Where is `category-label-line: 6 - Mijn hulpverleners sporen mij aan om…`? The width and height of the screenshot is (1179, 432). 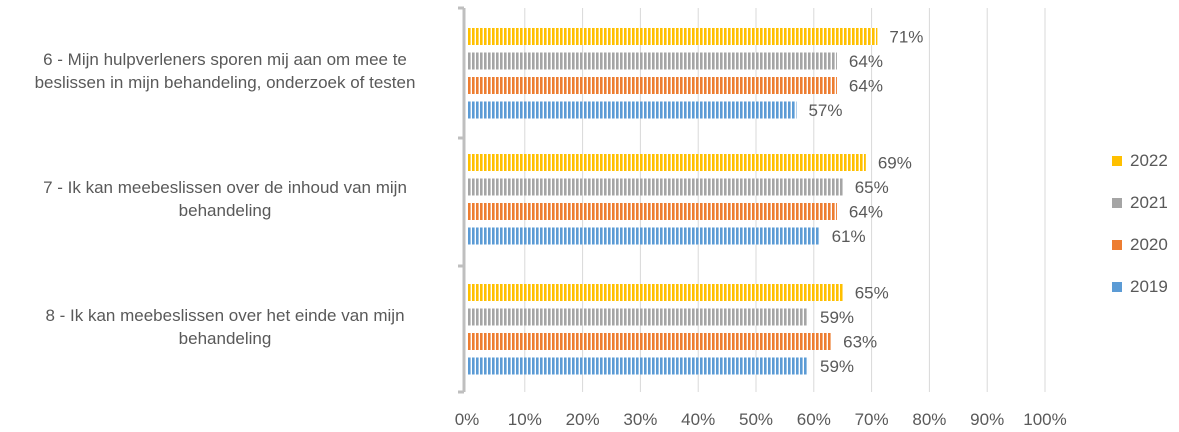
category-label-line: 6 - Mijn hulpverleners sporen mij aan om… is located at coordinates (225, 59).